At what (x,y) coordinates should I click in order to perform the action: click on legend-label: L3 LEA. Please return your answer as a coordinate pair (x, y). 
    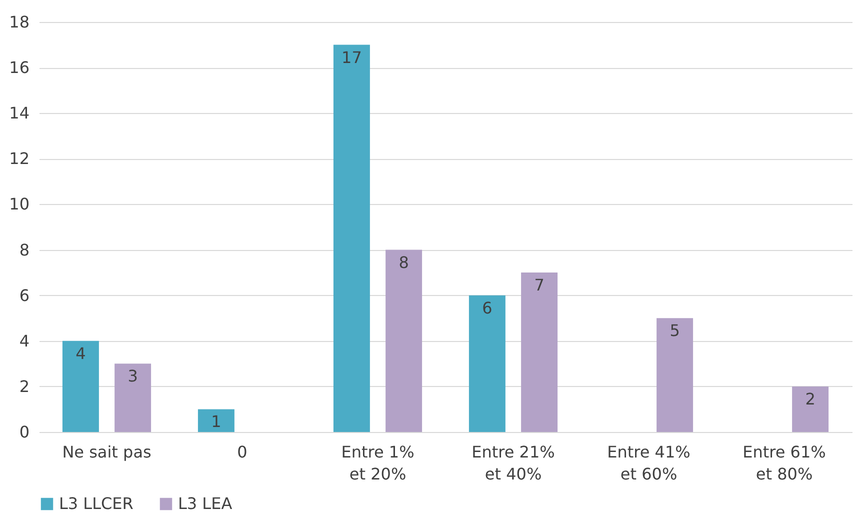
    Looking at the image, I should click on (205, 503).